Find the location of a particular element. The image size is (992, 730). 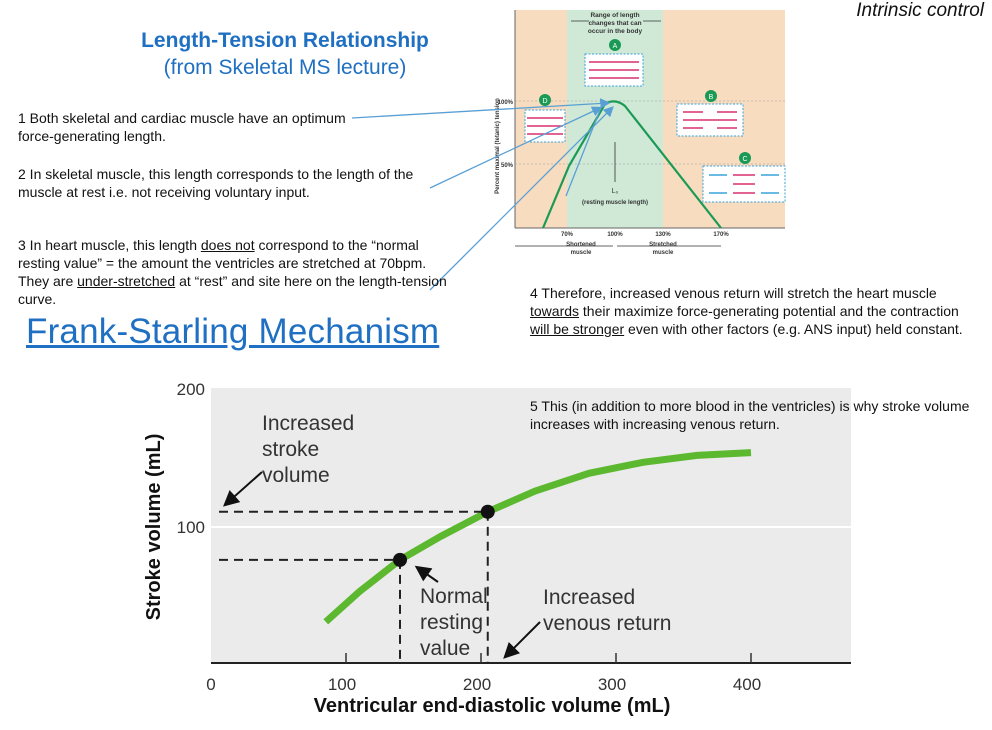

shortened-2: muscle is located at coordinates (581, 253).